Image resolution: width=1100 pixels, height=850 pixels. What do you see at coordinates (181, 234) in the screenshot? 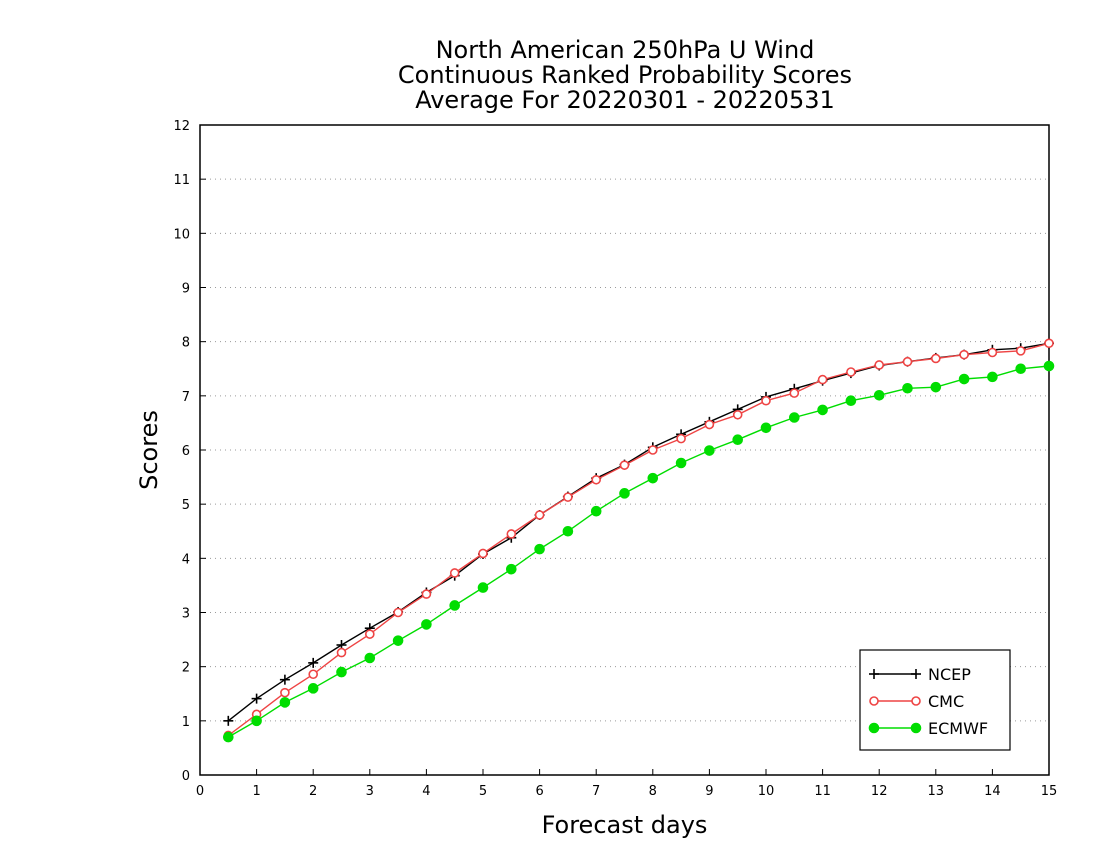
I see `y-tick-label: 10` at bounding box center [181, 234].